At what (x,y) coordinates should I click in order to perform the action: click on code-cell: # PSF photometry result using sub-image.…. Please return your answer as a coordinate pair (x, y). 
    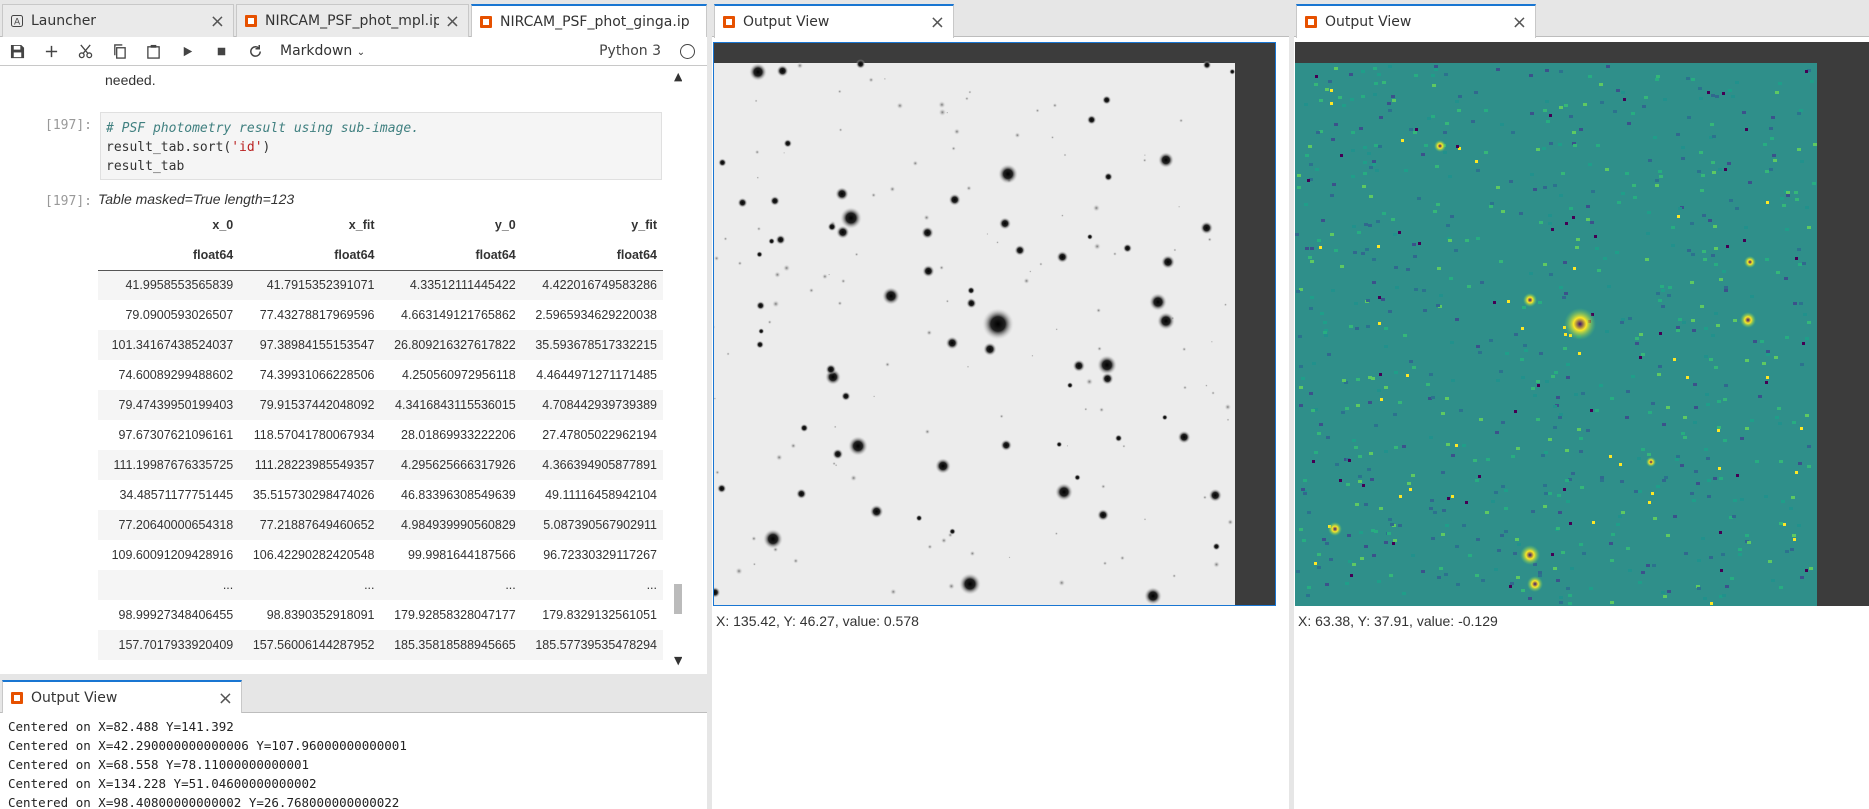
    Looking at the image, I should click on (381, 146).